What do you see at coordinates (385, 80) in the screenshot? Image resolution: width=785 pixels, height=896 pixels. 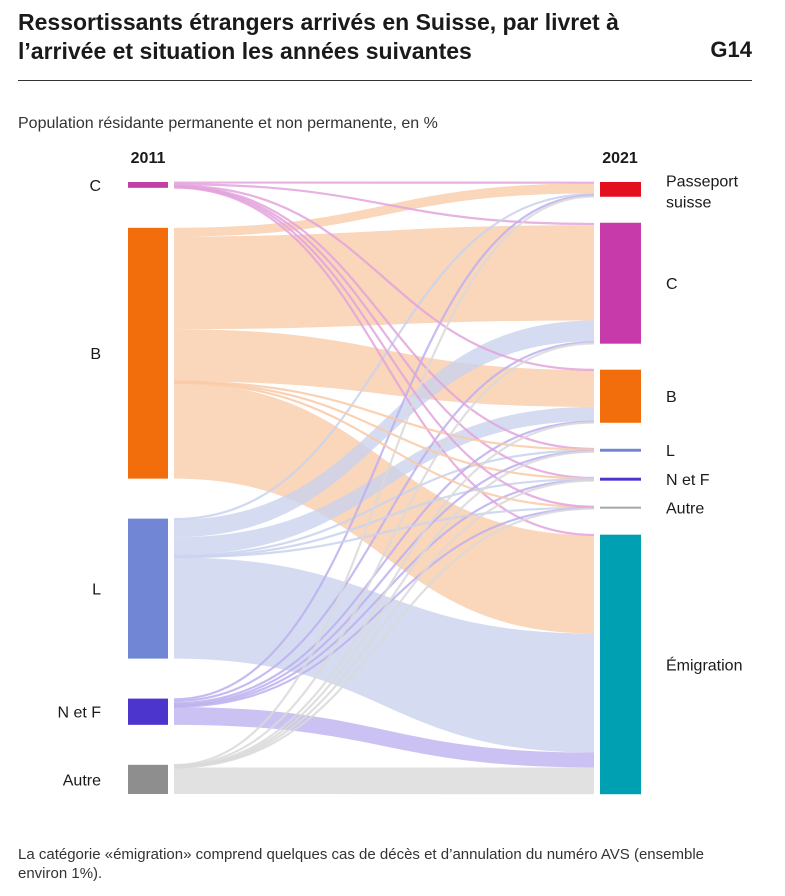 I see `title-divider` at bounding box center [385, 80].